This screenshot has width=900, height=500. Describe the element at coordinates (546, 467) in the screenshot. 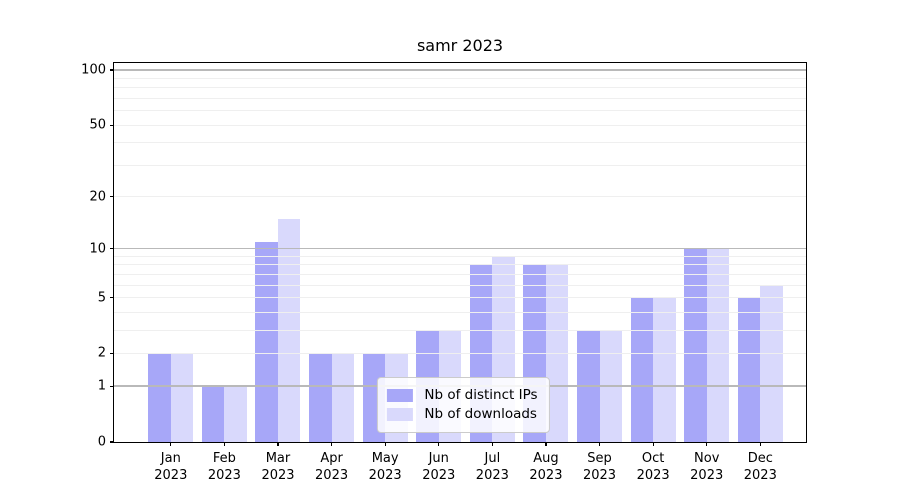

I see `x-tick-label: Aug 2023` at that location.